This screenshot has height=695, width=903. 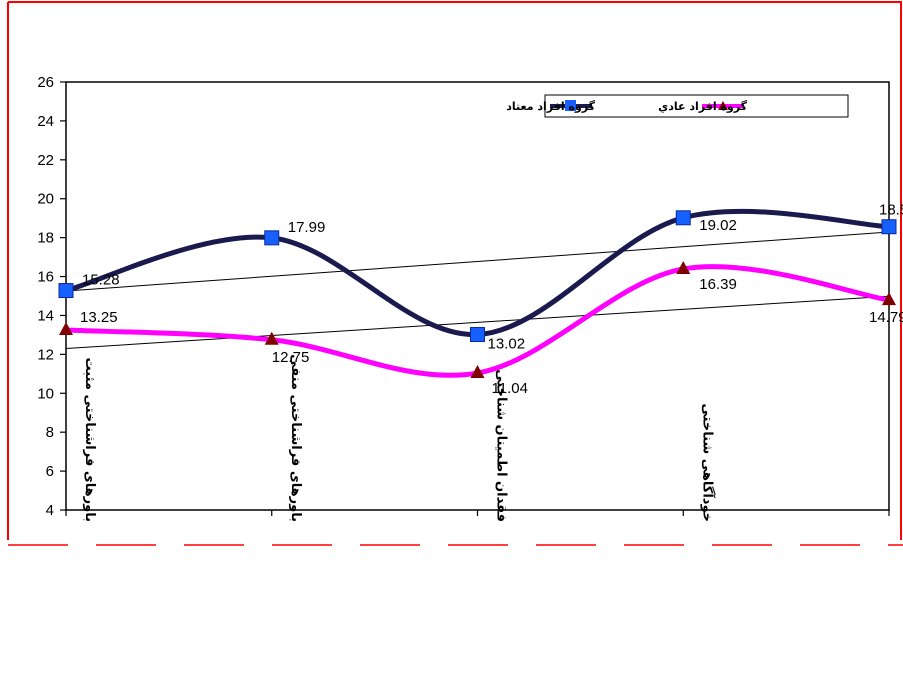 What do you see at coordinates (501, 445) in the screenshot?
I see `x-category-label: فقدان اطمینان شناختی` at bounding box center [501, 445].